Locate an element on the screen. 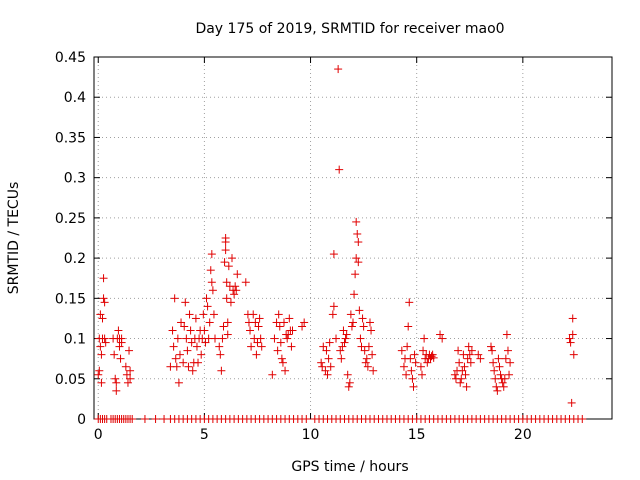 The image size is (640, 480). y-tick-label: 0.35 is located at coordinates (70, 138).